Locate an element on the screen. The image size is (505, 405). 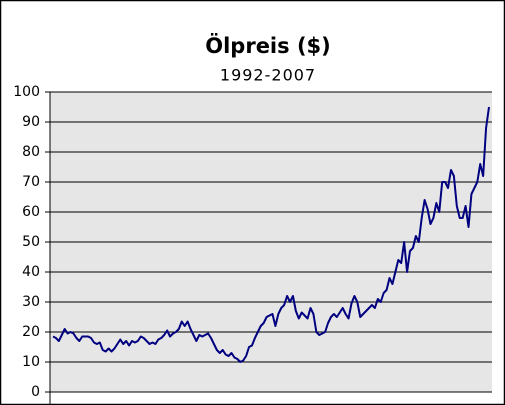
y-tick-label: 40 is located at coordinates (31, 272).